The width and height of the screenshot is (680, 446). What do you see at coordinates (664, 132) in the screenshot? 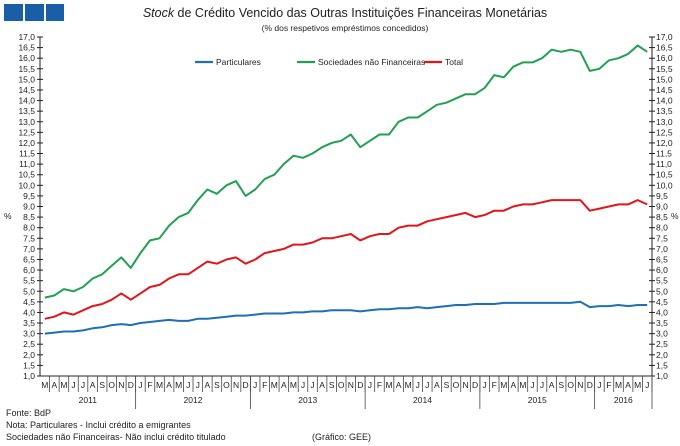
I see `y-tick-label-right: 12,5` at bounding box center [664, 132].